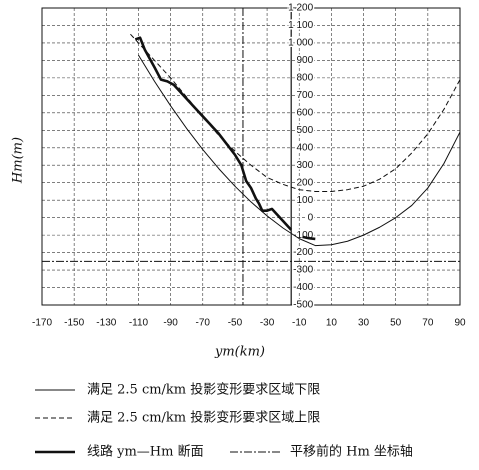  Describe the element at coordinates (303, 305) in the screenshot. I see `y-tick-label: -500` at that location.